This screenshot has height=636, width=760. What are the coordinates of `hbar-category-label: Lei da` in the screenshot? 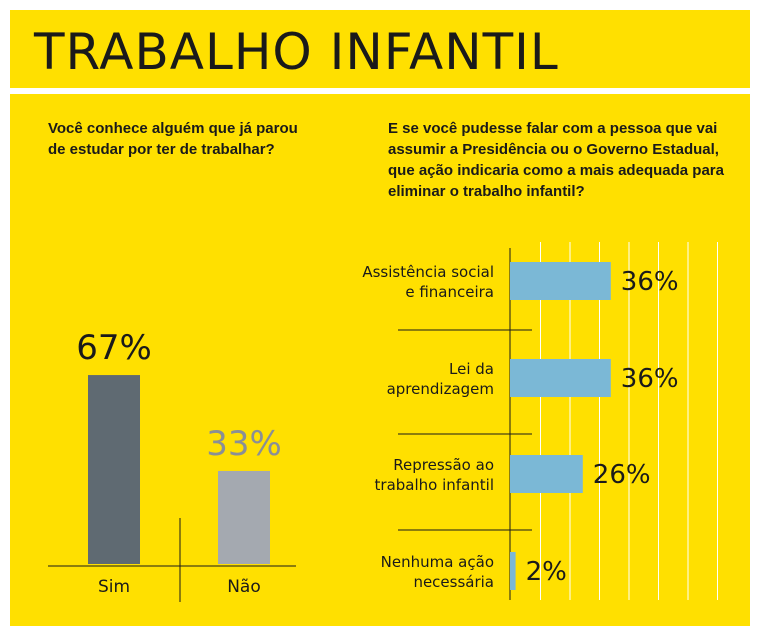 It's located at (471, 369).